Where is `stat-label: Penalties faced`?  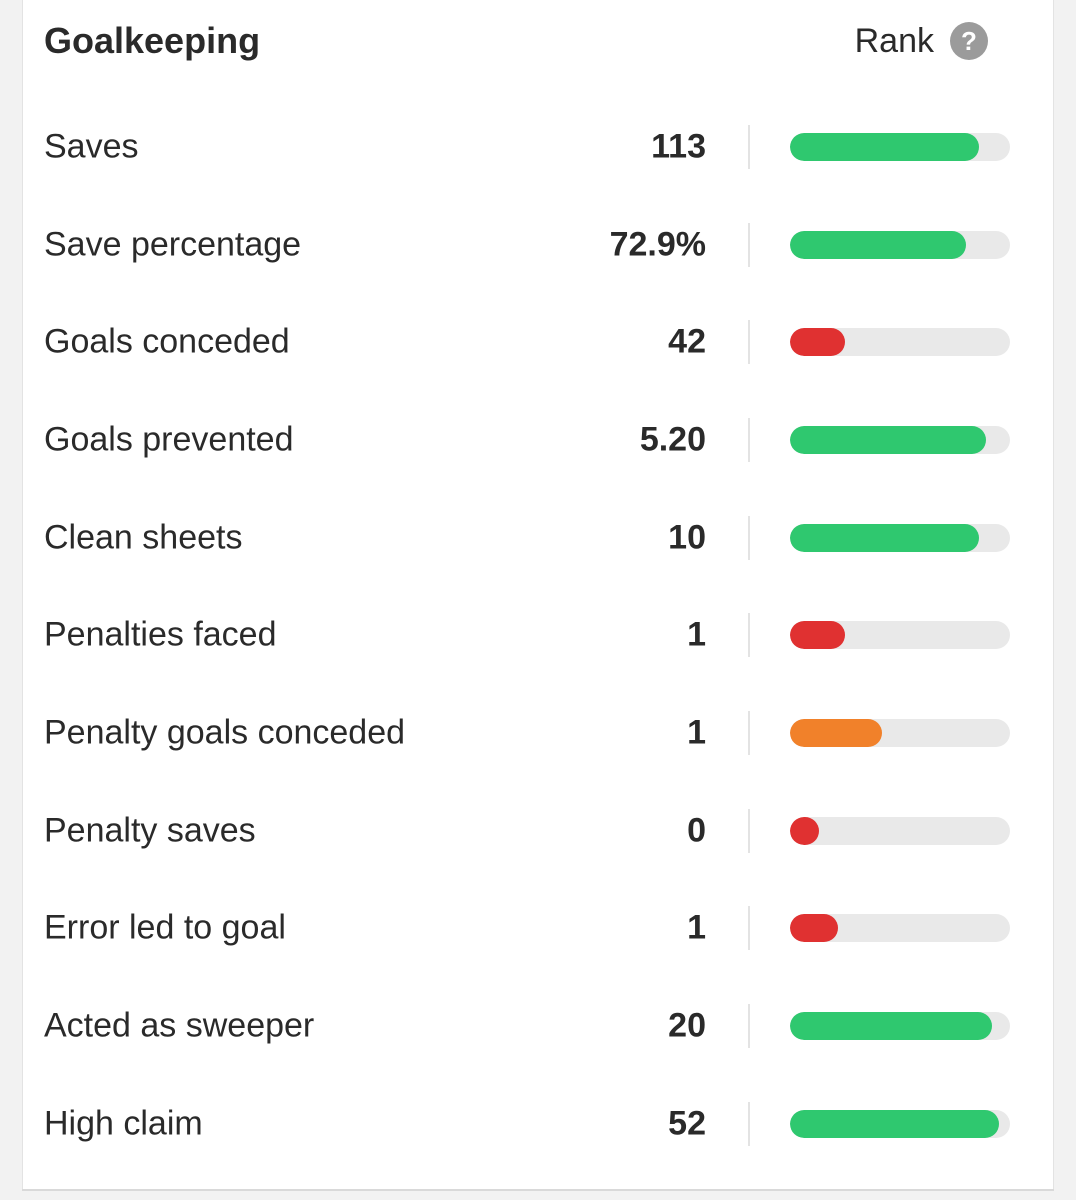
stat-label: Penalties faced is located at coordinates (160, 634).